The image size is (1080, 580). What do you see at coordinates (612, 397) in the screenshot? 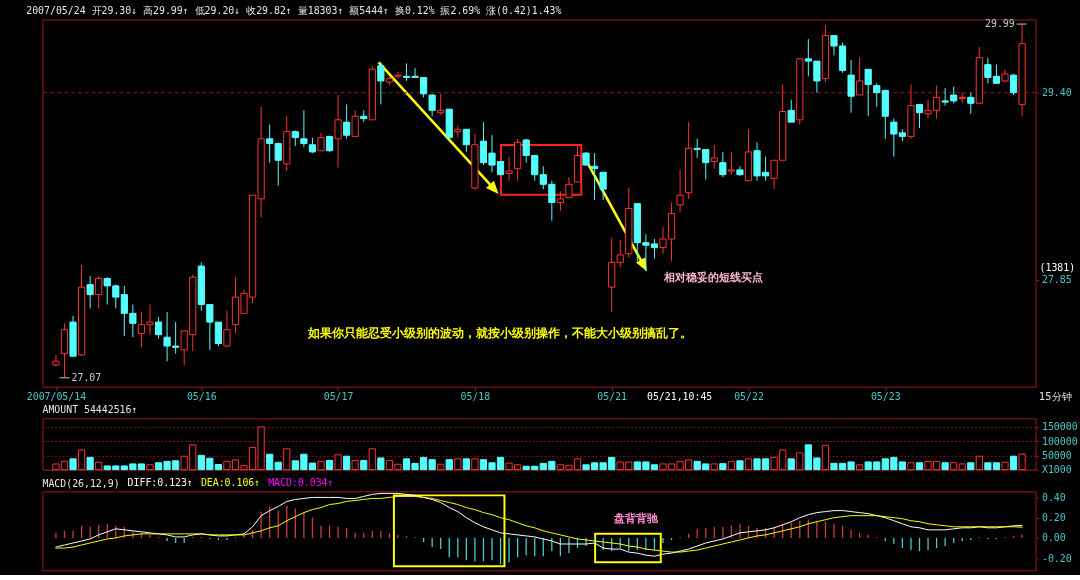
I see `x-tick-label: 05/21` at bounding box center [612, 397].